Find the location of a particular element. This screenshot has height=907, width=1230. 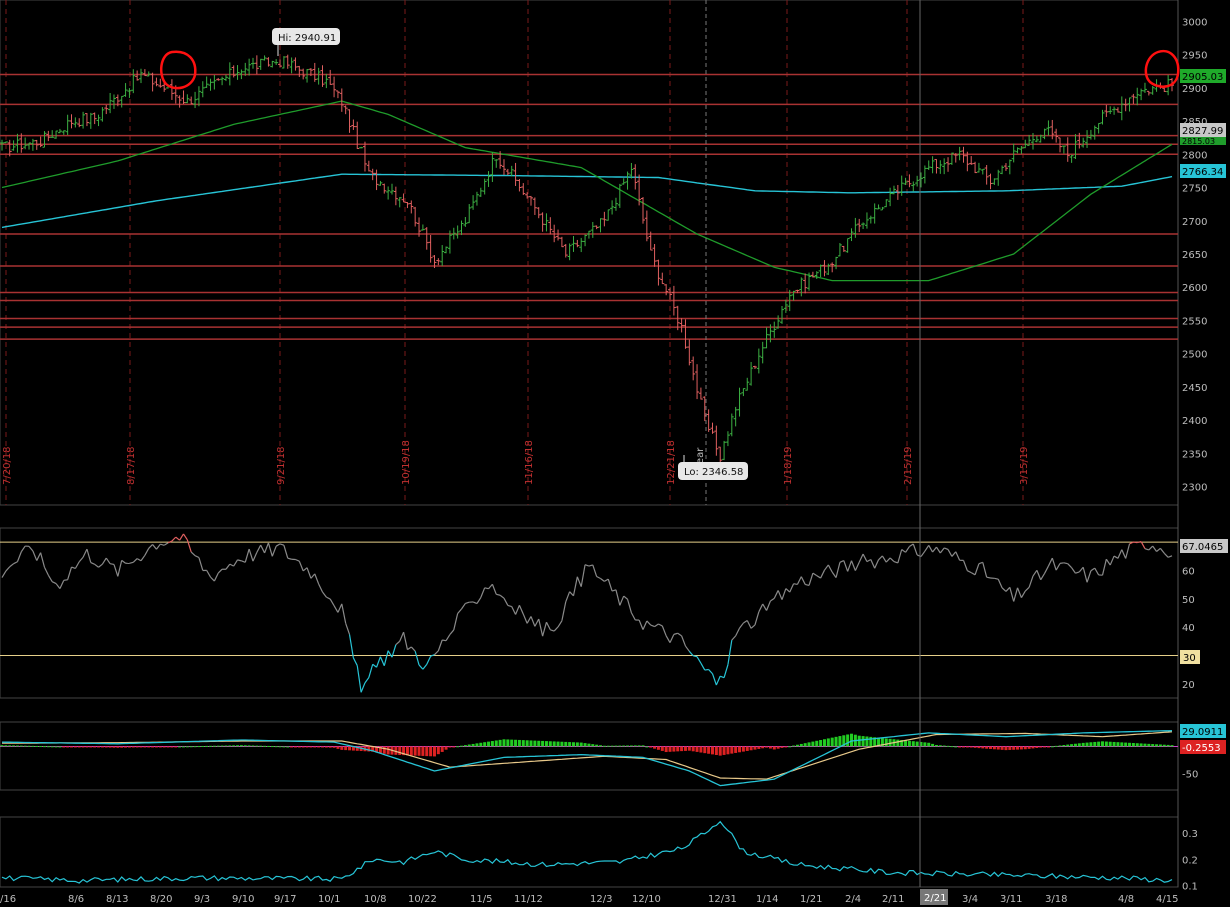

rsi-band-label: 30 is located at coordinates (1189, 658).